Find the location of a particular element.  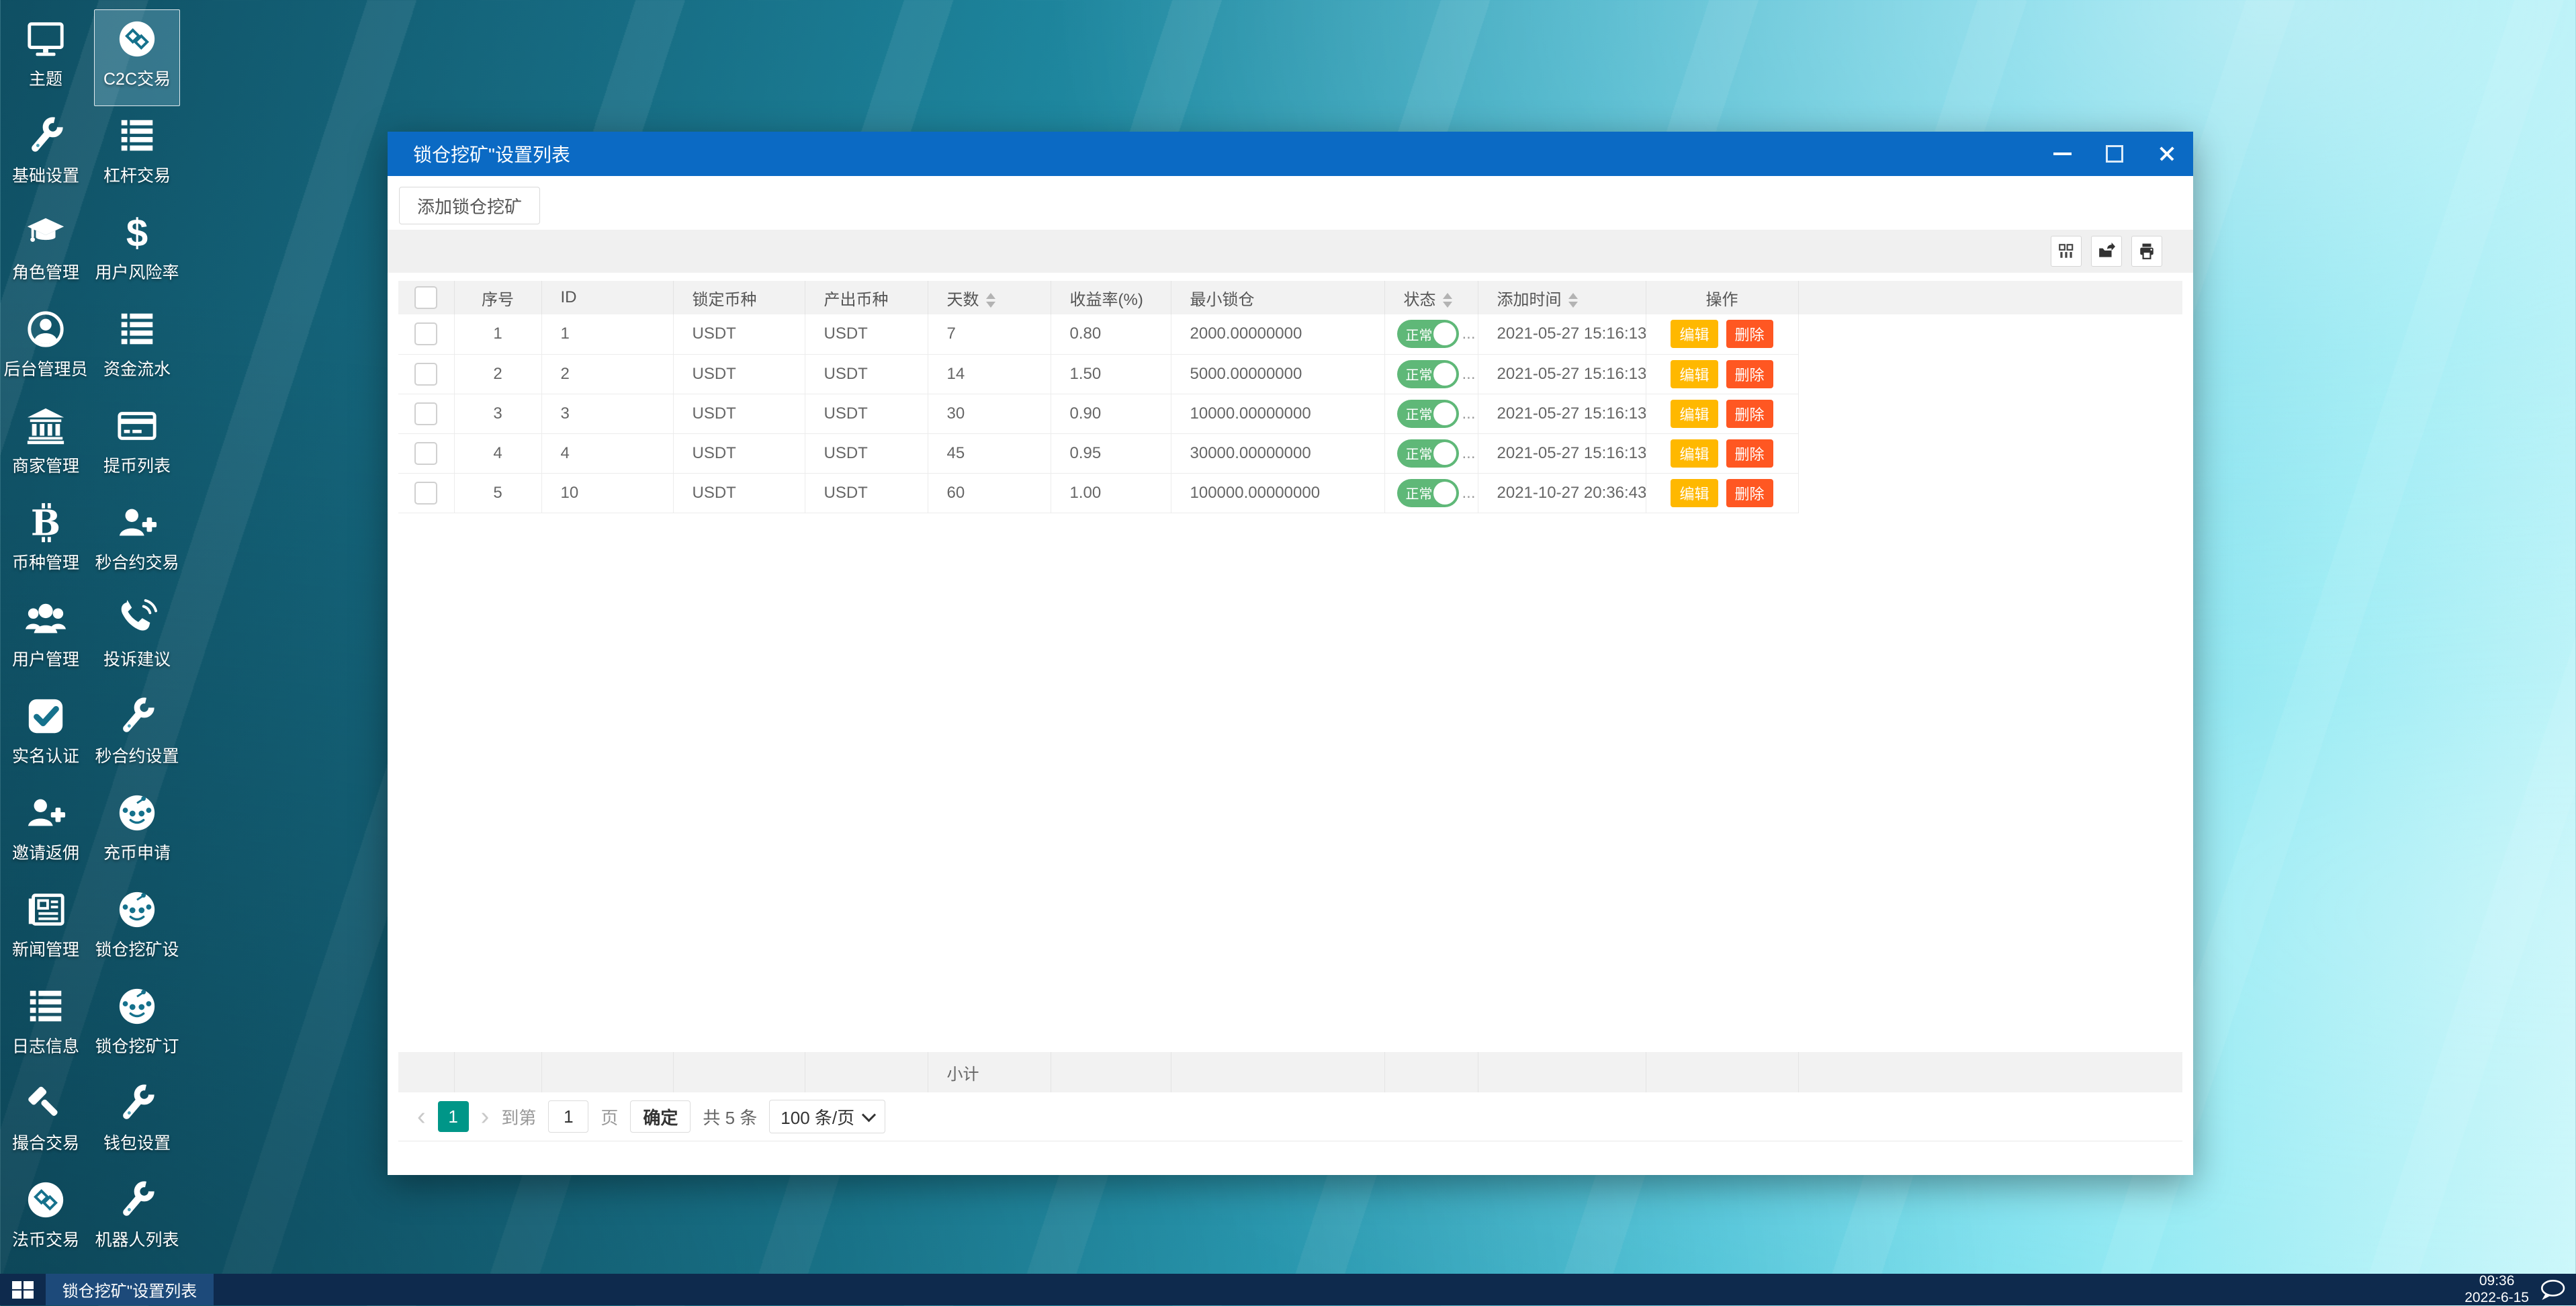

desktop-item-label: 机器人列表 is located at coordinates (137, 1241).